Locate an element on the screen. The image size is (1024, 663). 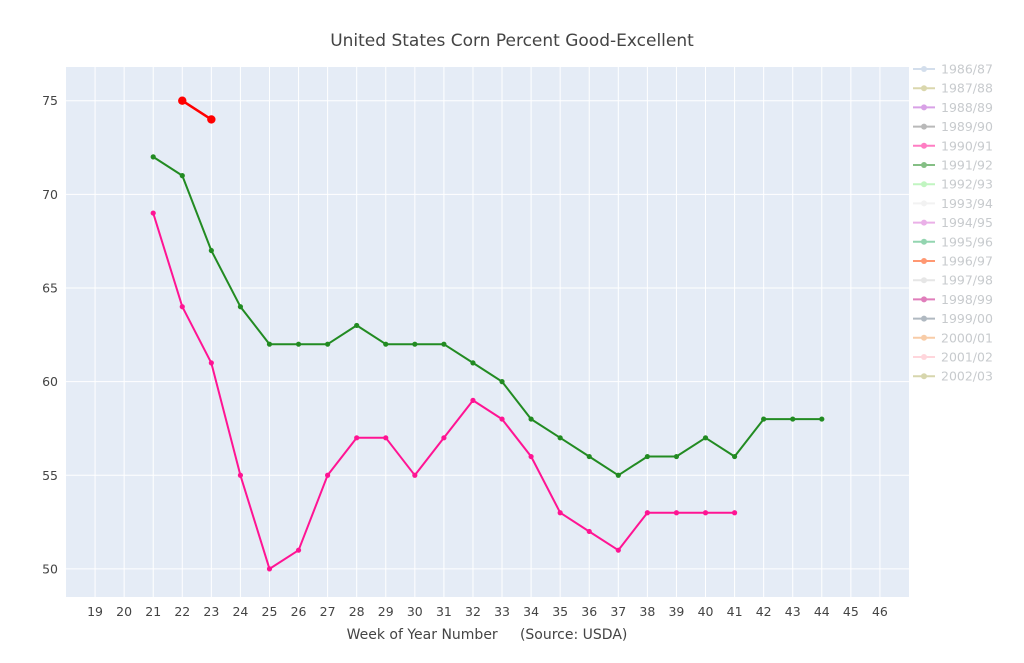
legend-item-1991-92: 1991/92 is located at coordinates (953, 165).